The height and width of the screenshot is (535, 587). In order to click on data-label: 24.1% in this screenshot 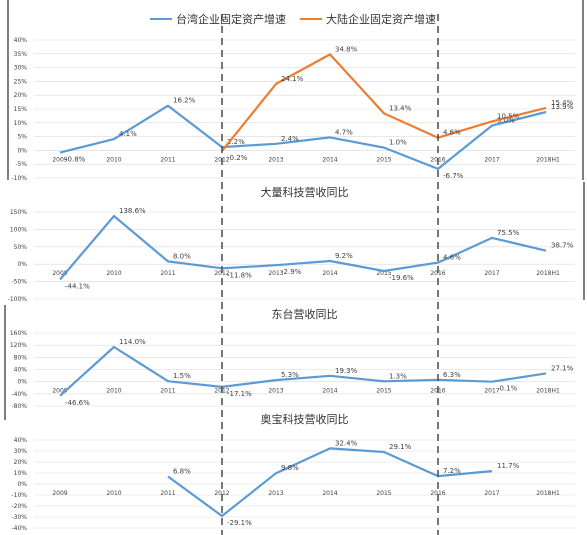, I will do `click(292, 79)`.